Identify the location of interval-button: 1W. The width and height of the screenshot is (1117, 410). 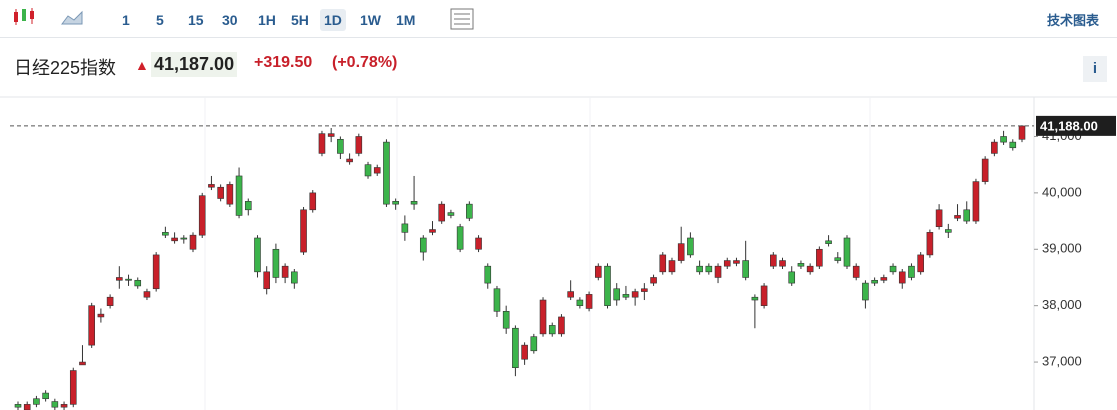
(370, 20).